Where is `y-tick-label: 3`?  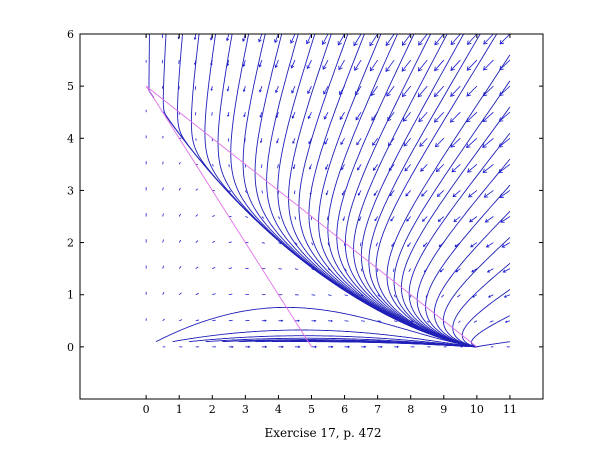 y-tick-label: 3 is located at coordinates (70, 190).